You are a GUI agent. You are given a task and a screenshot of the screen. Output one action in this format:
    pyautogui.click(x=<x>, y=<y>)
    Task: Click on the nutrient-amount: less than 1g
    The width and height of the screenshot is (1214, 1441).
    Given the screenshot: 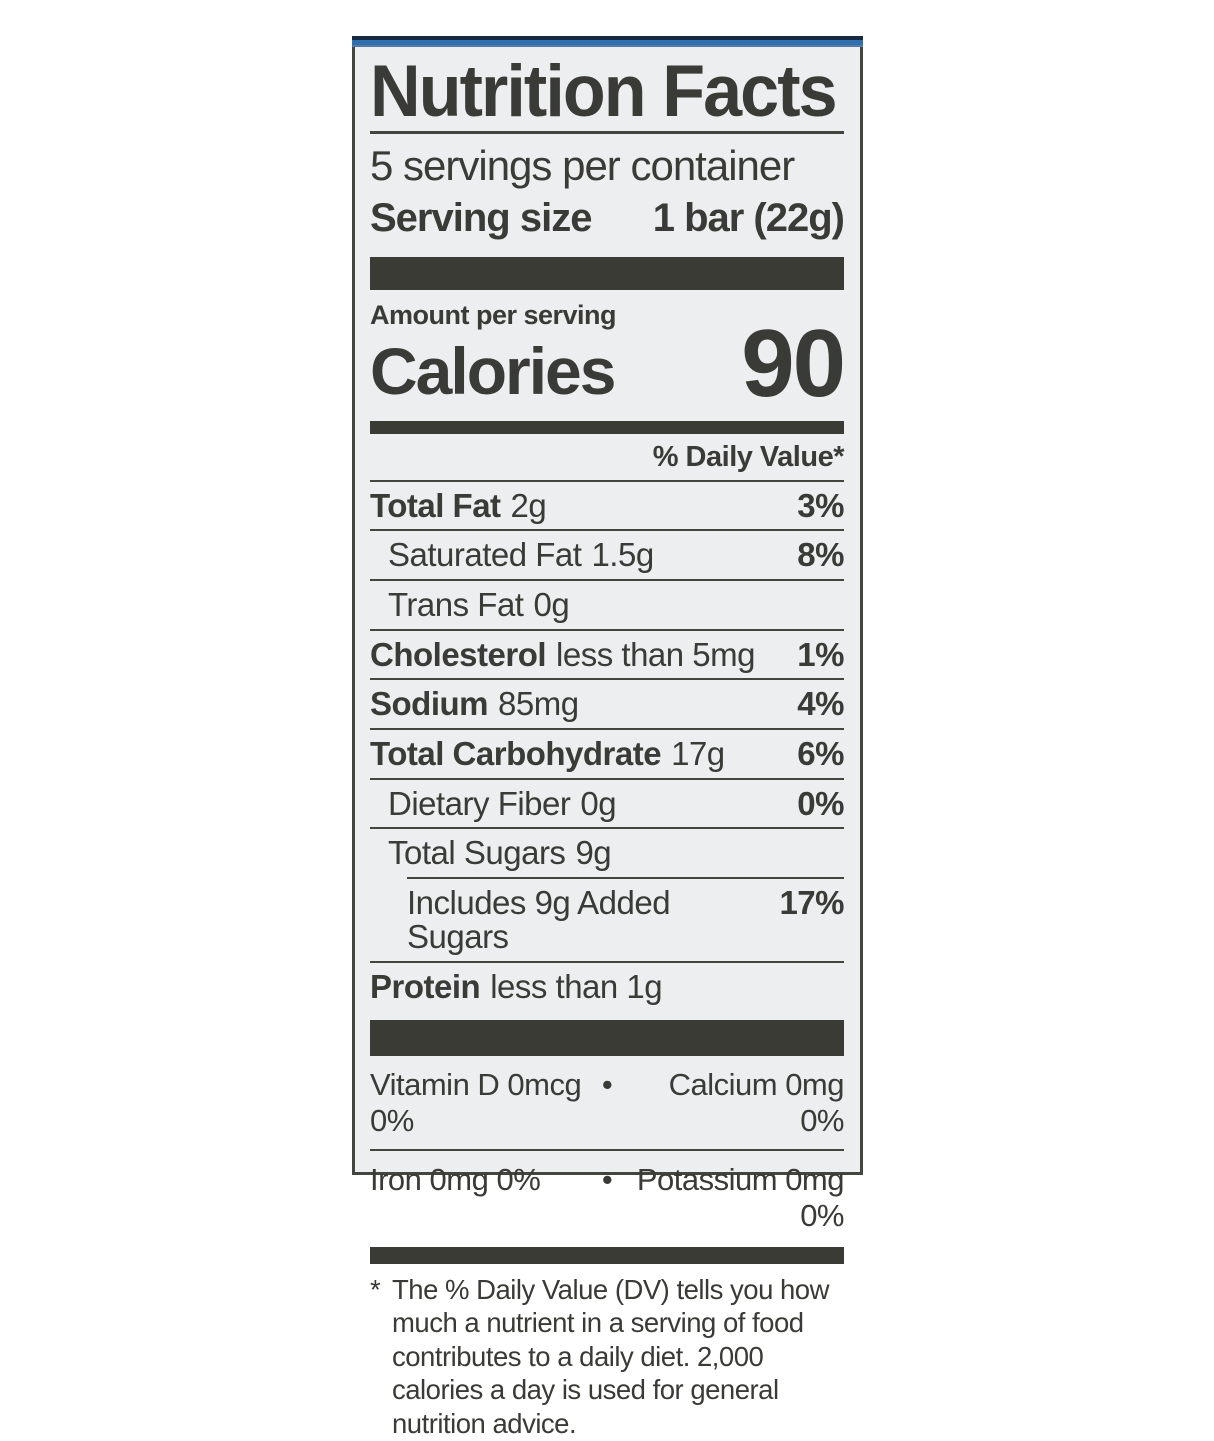 What is the action you would take?
    pyautogui.click(x=576, y=987)
    